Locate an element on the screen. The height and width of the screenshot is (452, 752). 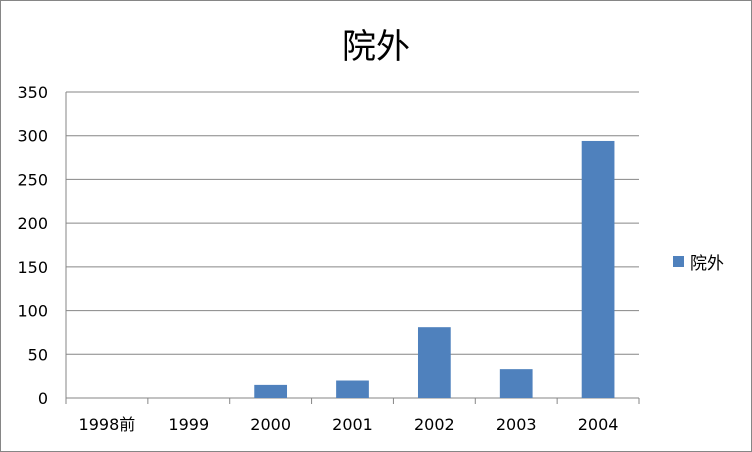
x-tick-label: 2002 is located at coordinates (434, 424).